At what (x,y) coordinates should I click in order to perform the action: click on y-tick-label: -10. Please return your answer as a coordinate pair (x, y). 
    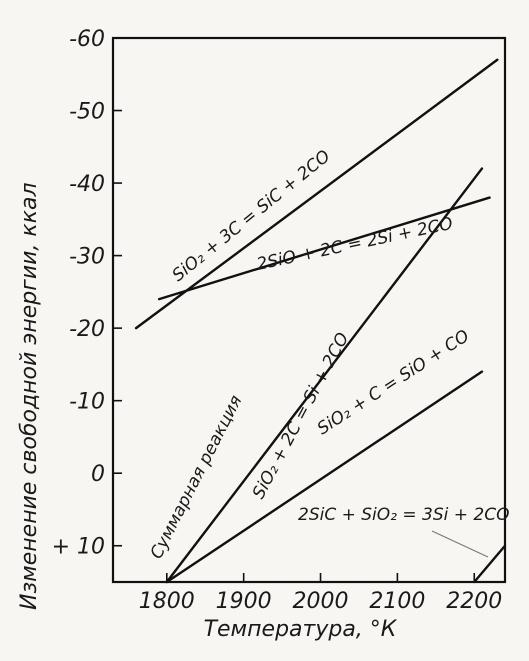
    Looking at the image, I should click on (87, 402).